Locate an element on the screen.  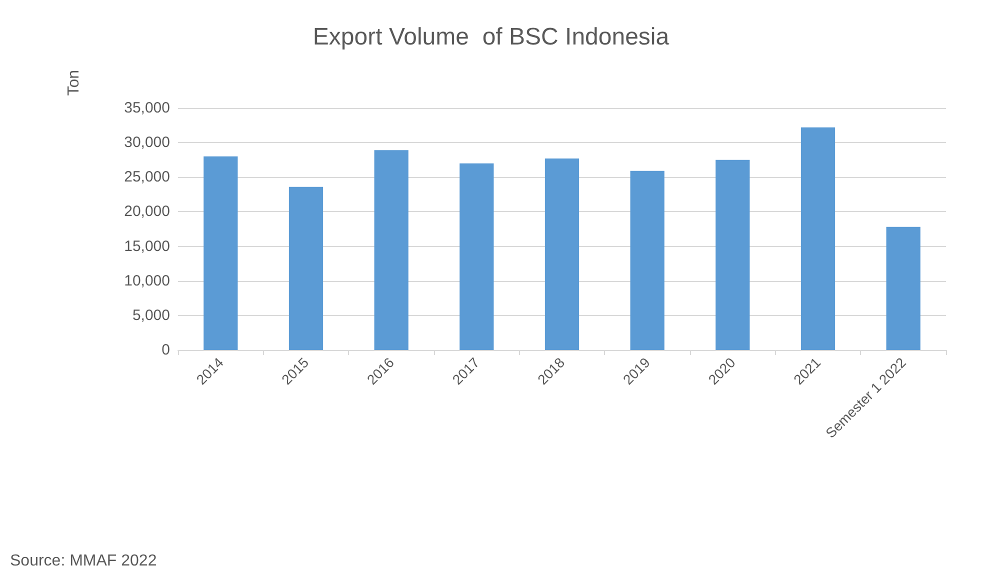
y-tick-label: 35,000 is located at coordinates (147, 108).